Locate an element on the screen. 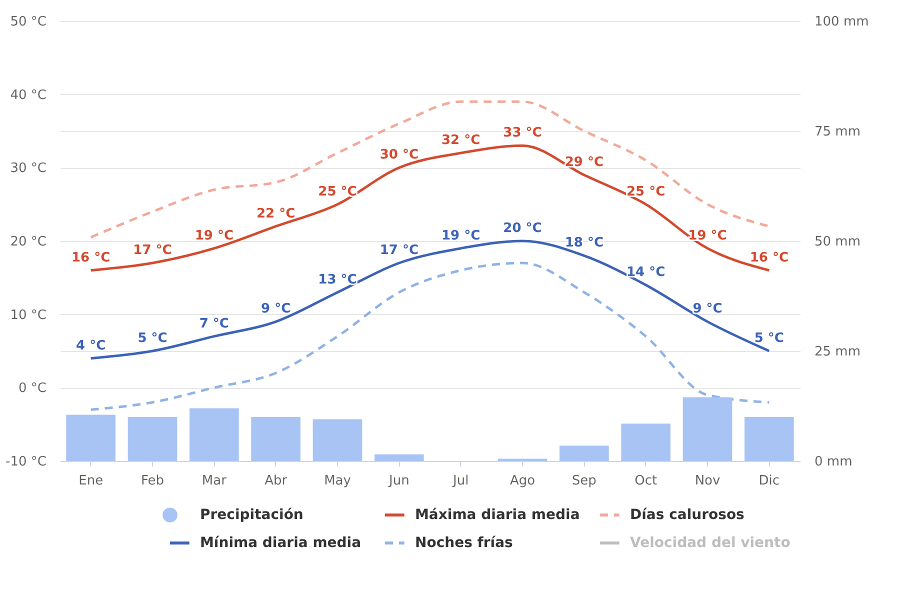 The height and width of the screenshot is (599, 922). x-tick-label: Mar is located at coordinates (215, 481).